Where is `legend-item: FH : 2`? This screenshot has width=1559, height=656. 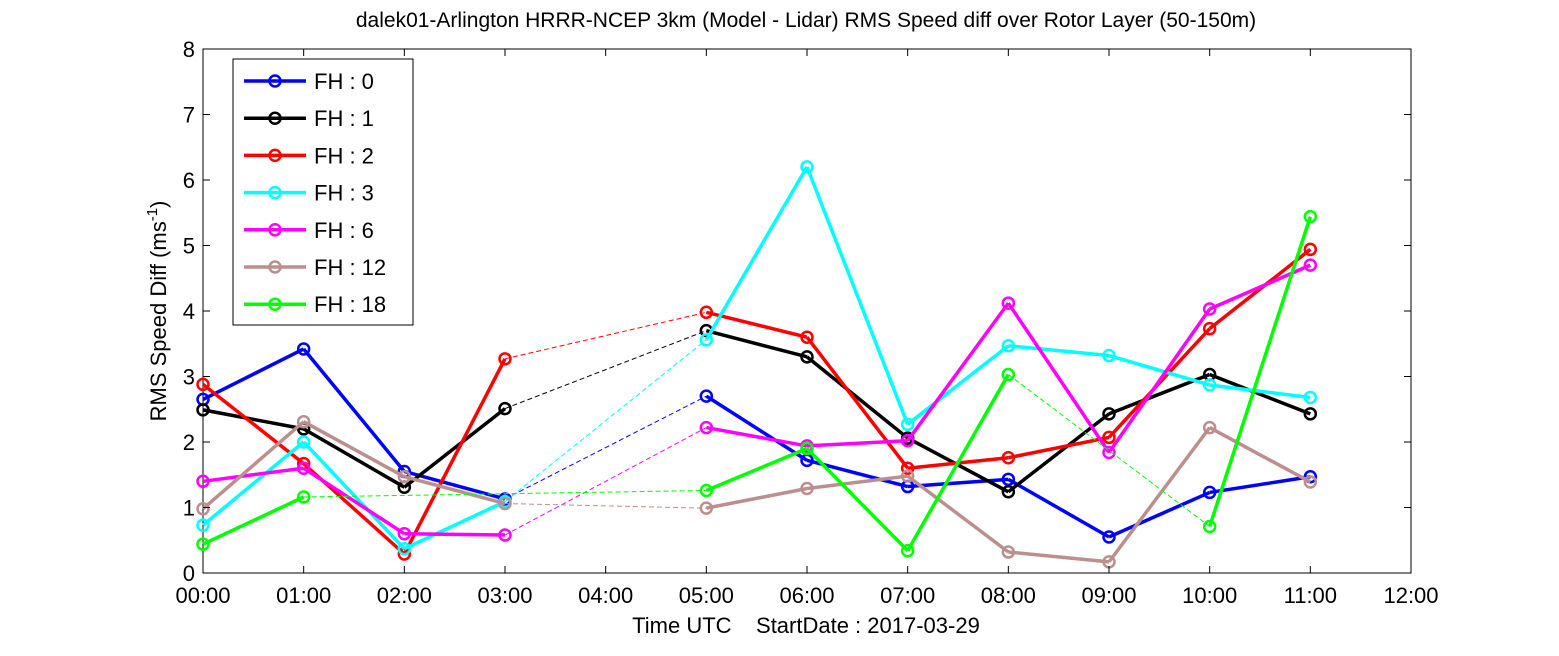
legend-item: FH : 2 is located at coordinates (309, 155).